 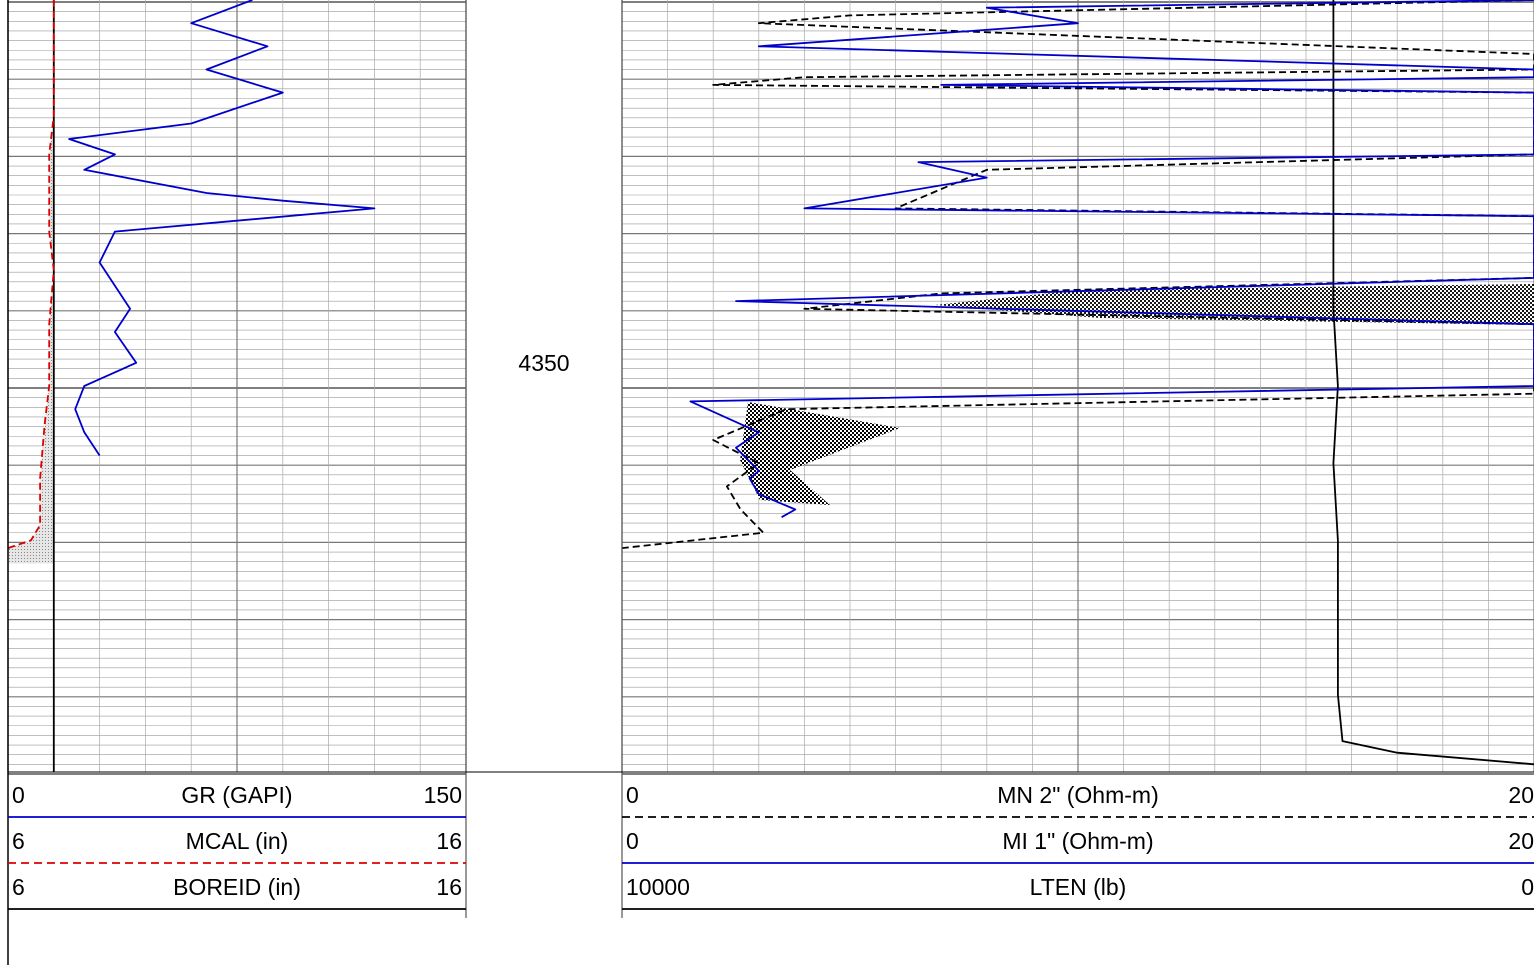 I want to click on header-mn: 0 MN 2" (Ohm-m) 20, so click(x=1078, y=795).